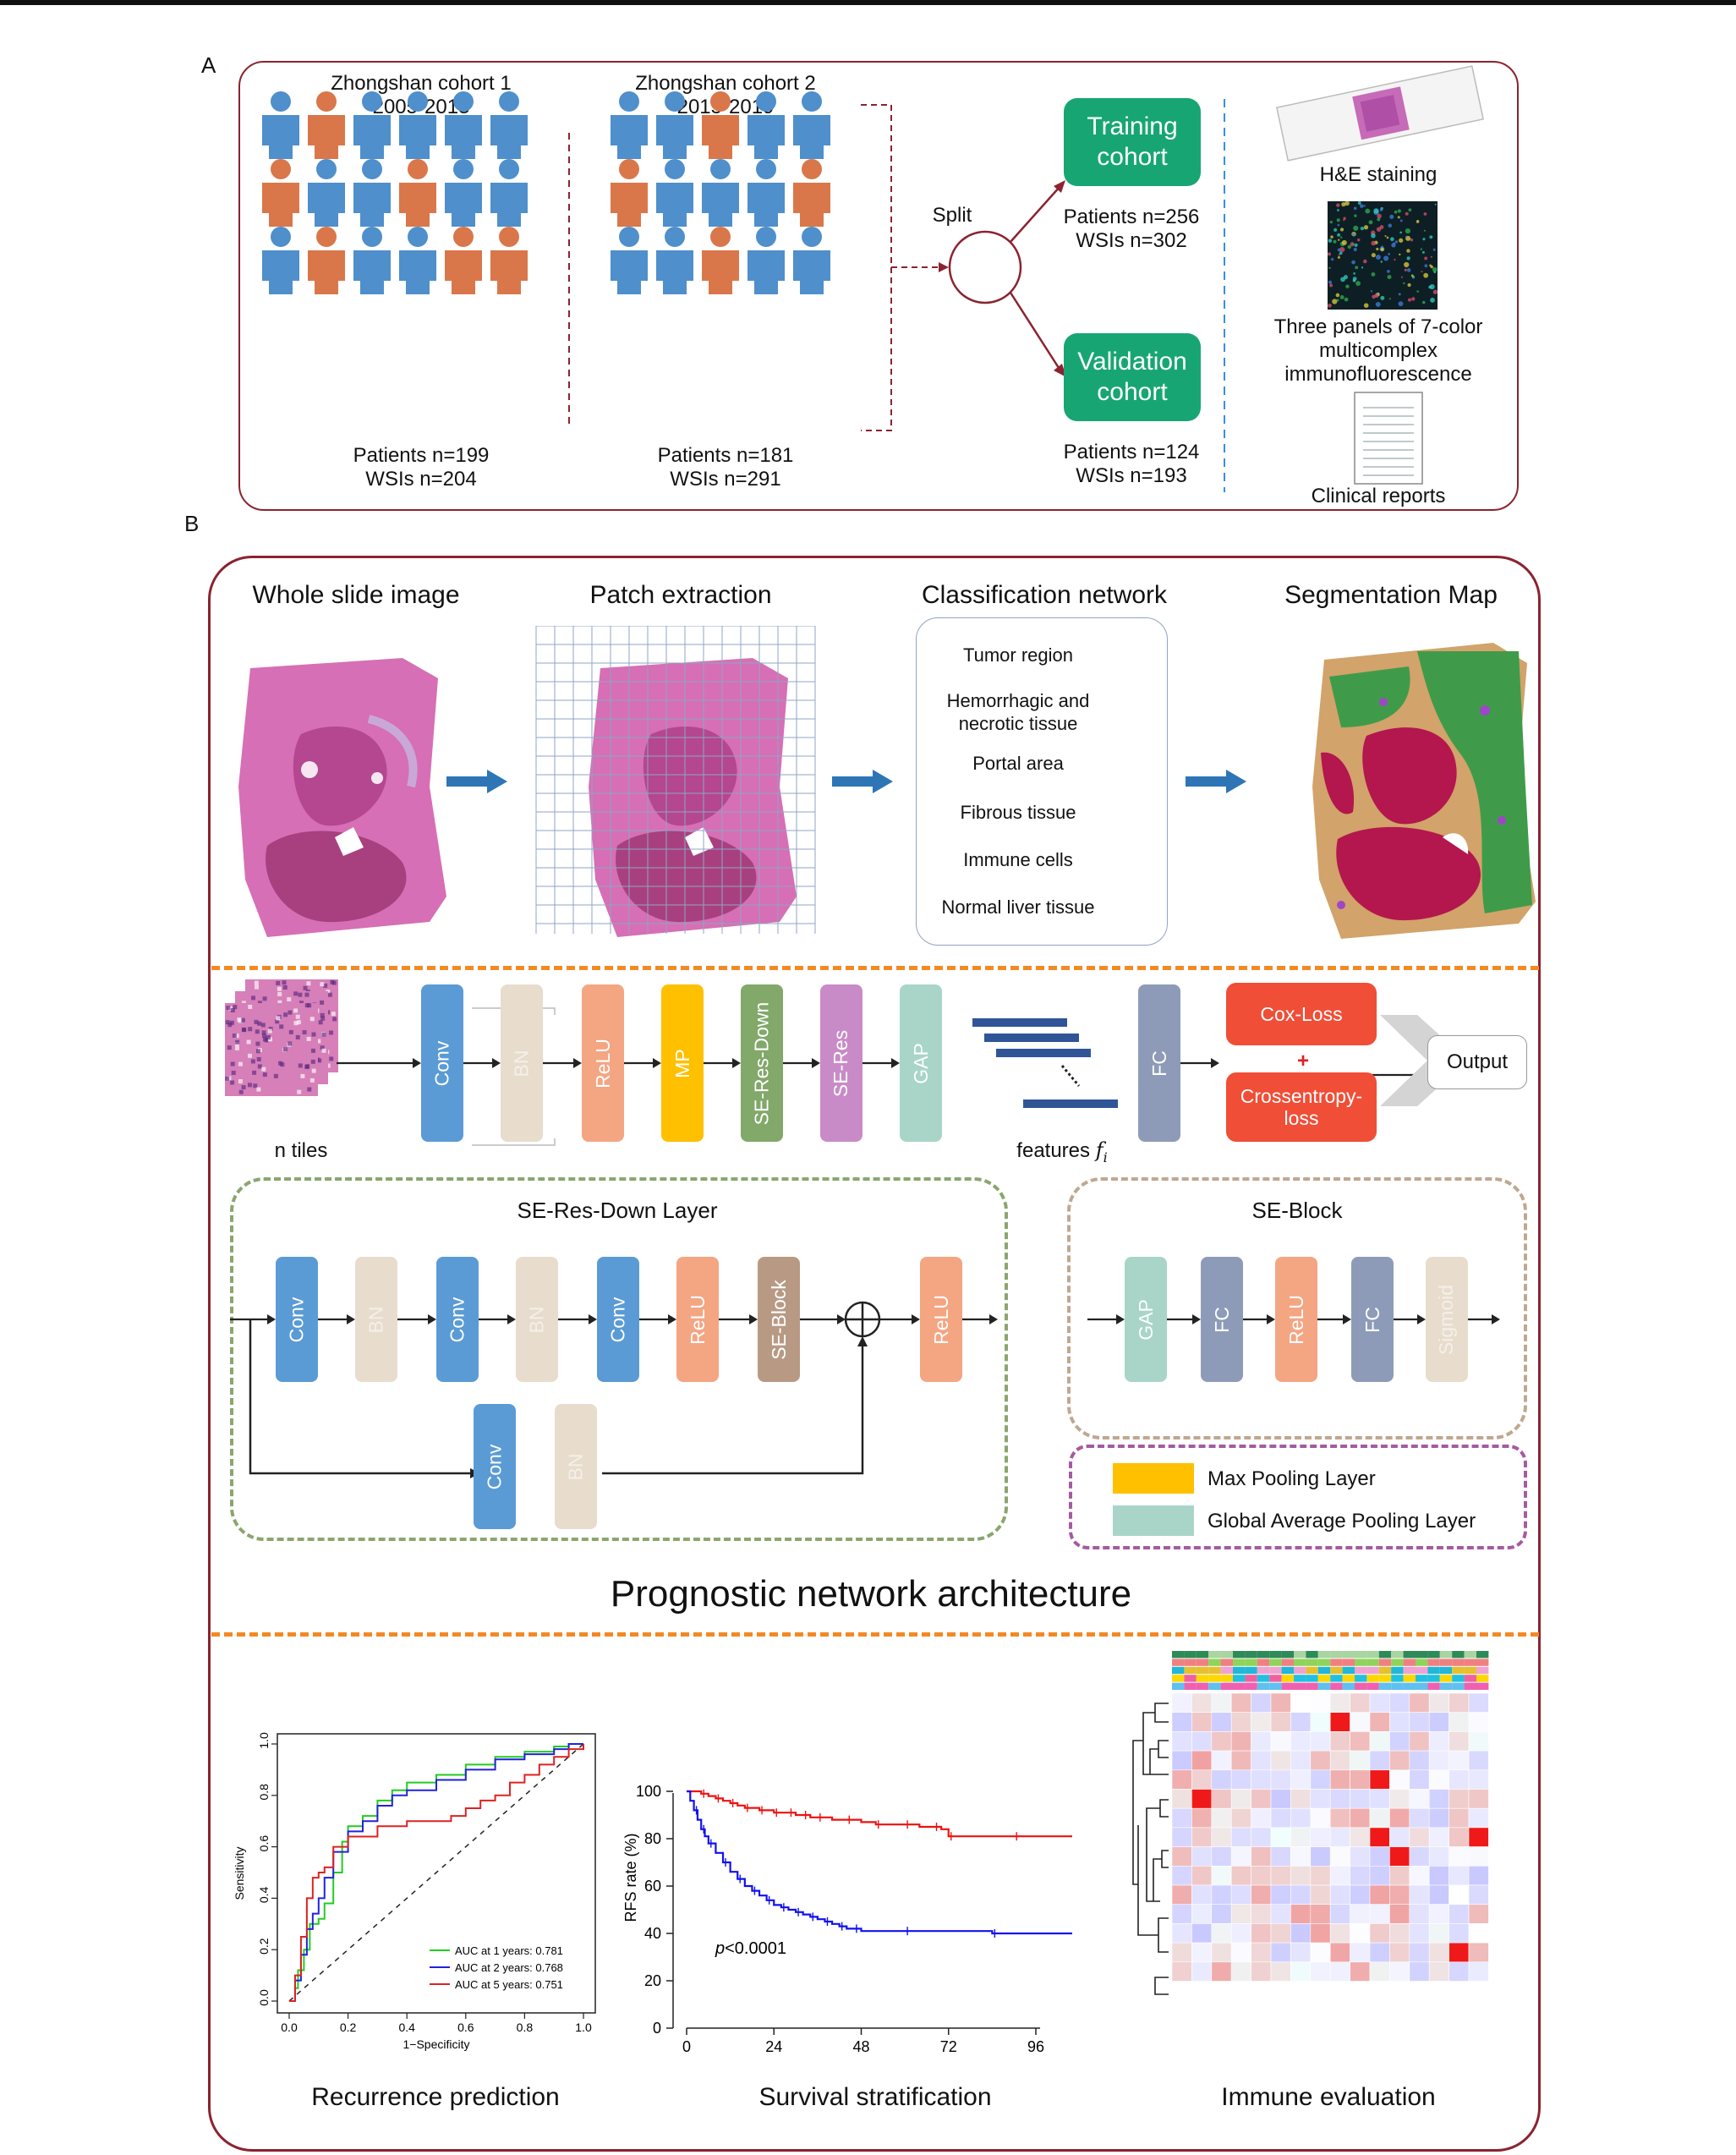  I want to click on seblock-1: FC, so click(1222, 1319).